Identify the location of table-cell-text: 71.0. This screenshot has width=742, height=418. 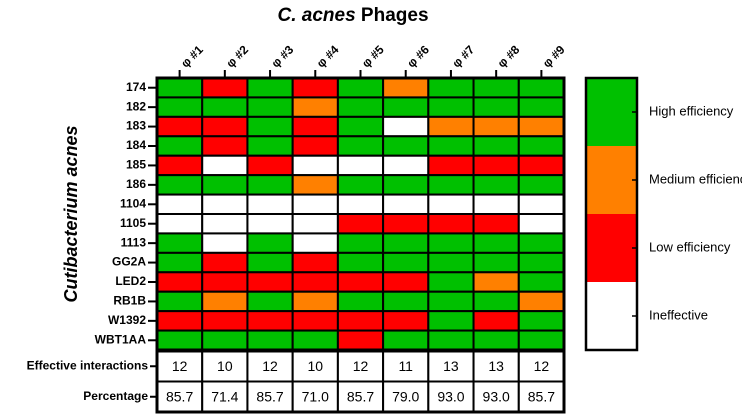
(315, 396).